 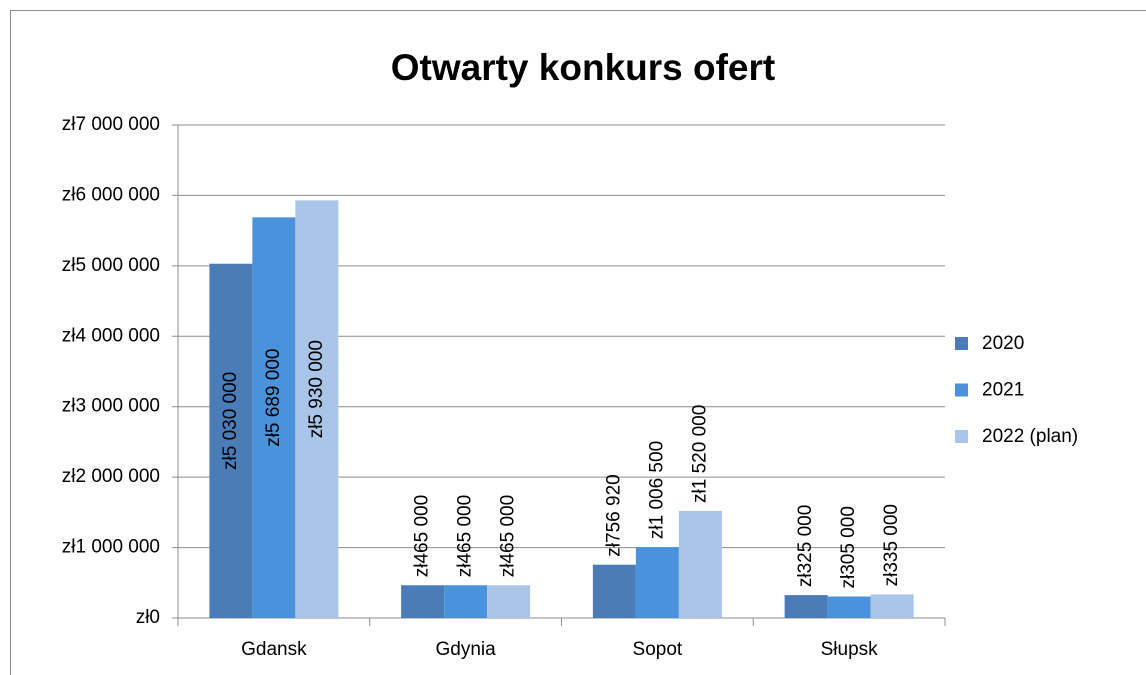 I want to click on data-label: zł756 920, so click(x=613, y=515).